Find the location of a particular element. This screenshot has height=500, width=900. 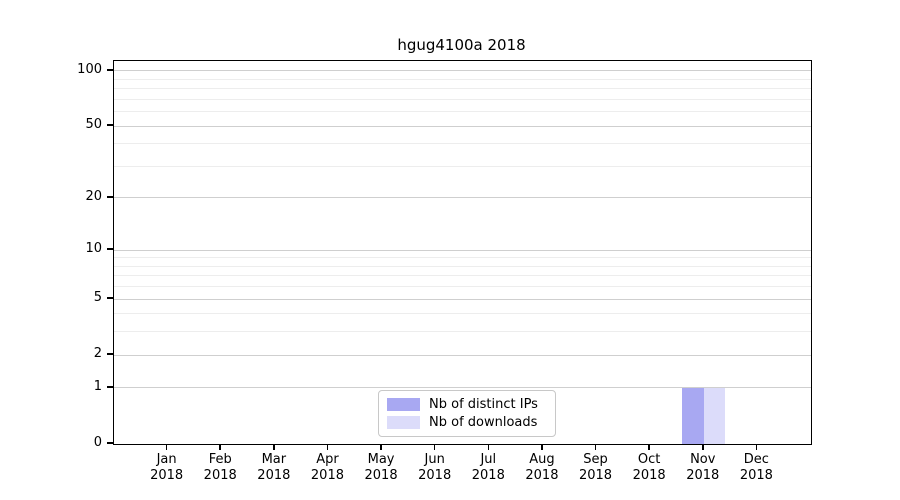

x-tick-month: Mar is located at coordinates (274, 459).